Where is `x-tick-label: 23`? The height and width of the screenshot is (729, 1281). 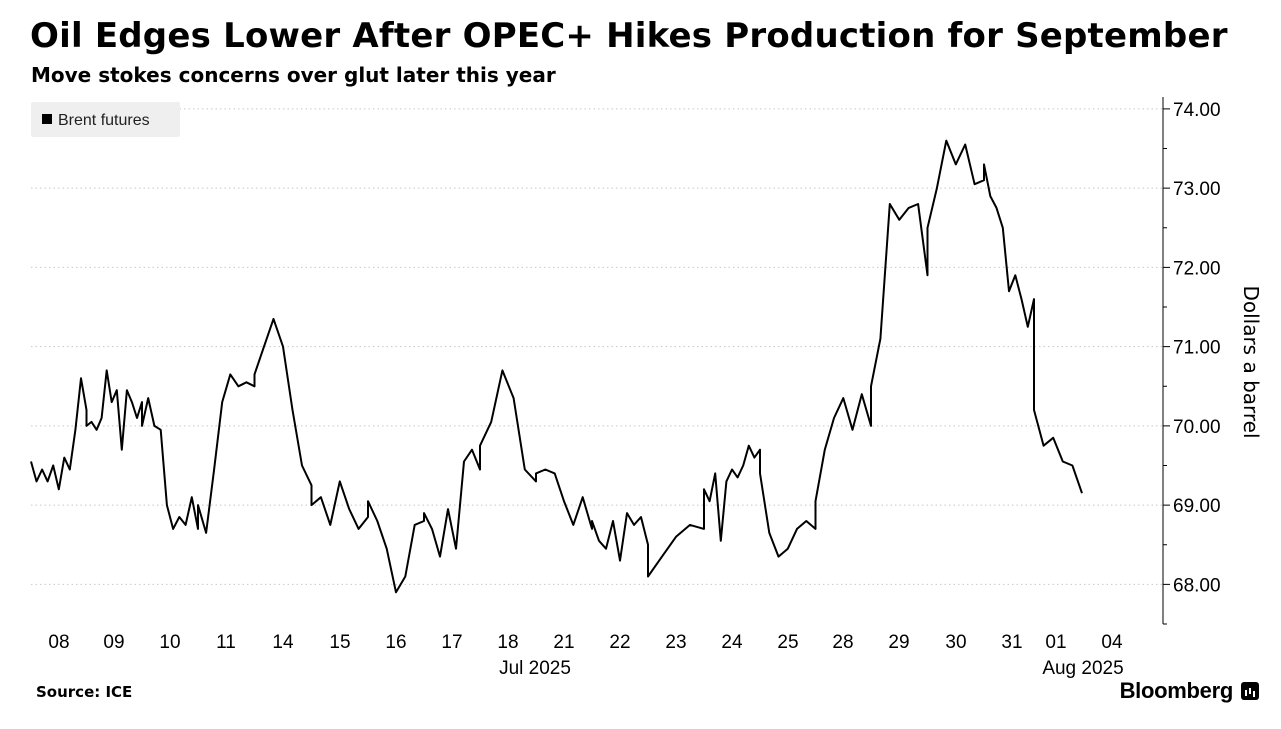
x-tick-label: 23 is located at coordinates (675, 642).